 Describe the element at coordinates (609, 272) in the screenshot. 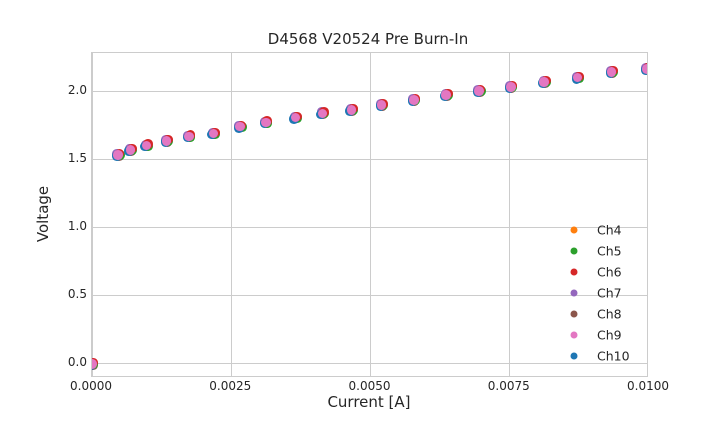

I see `legend-label: Ch6` at that location.